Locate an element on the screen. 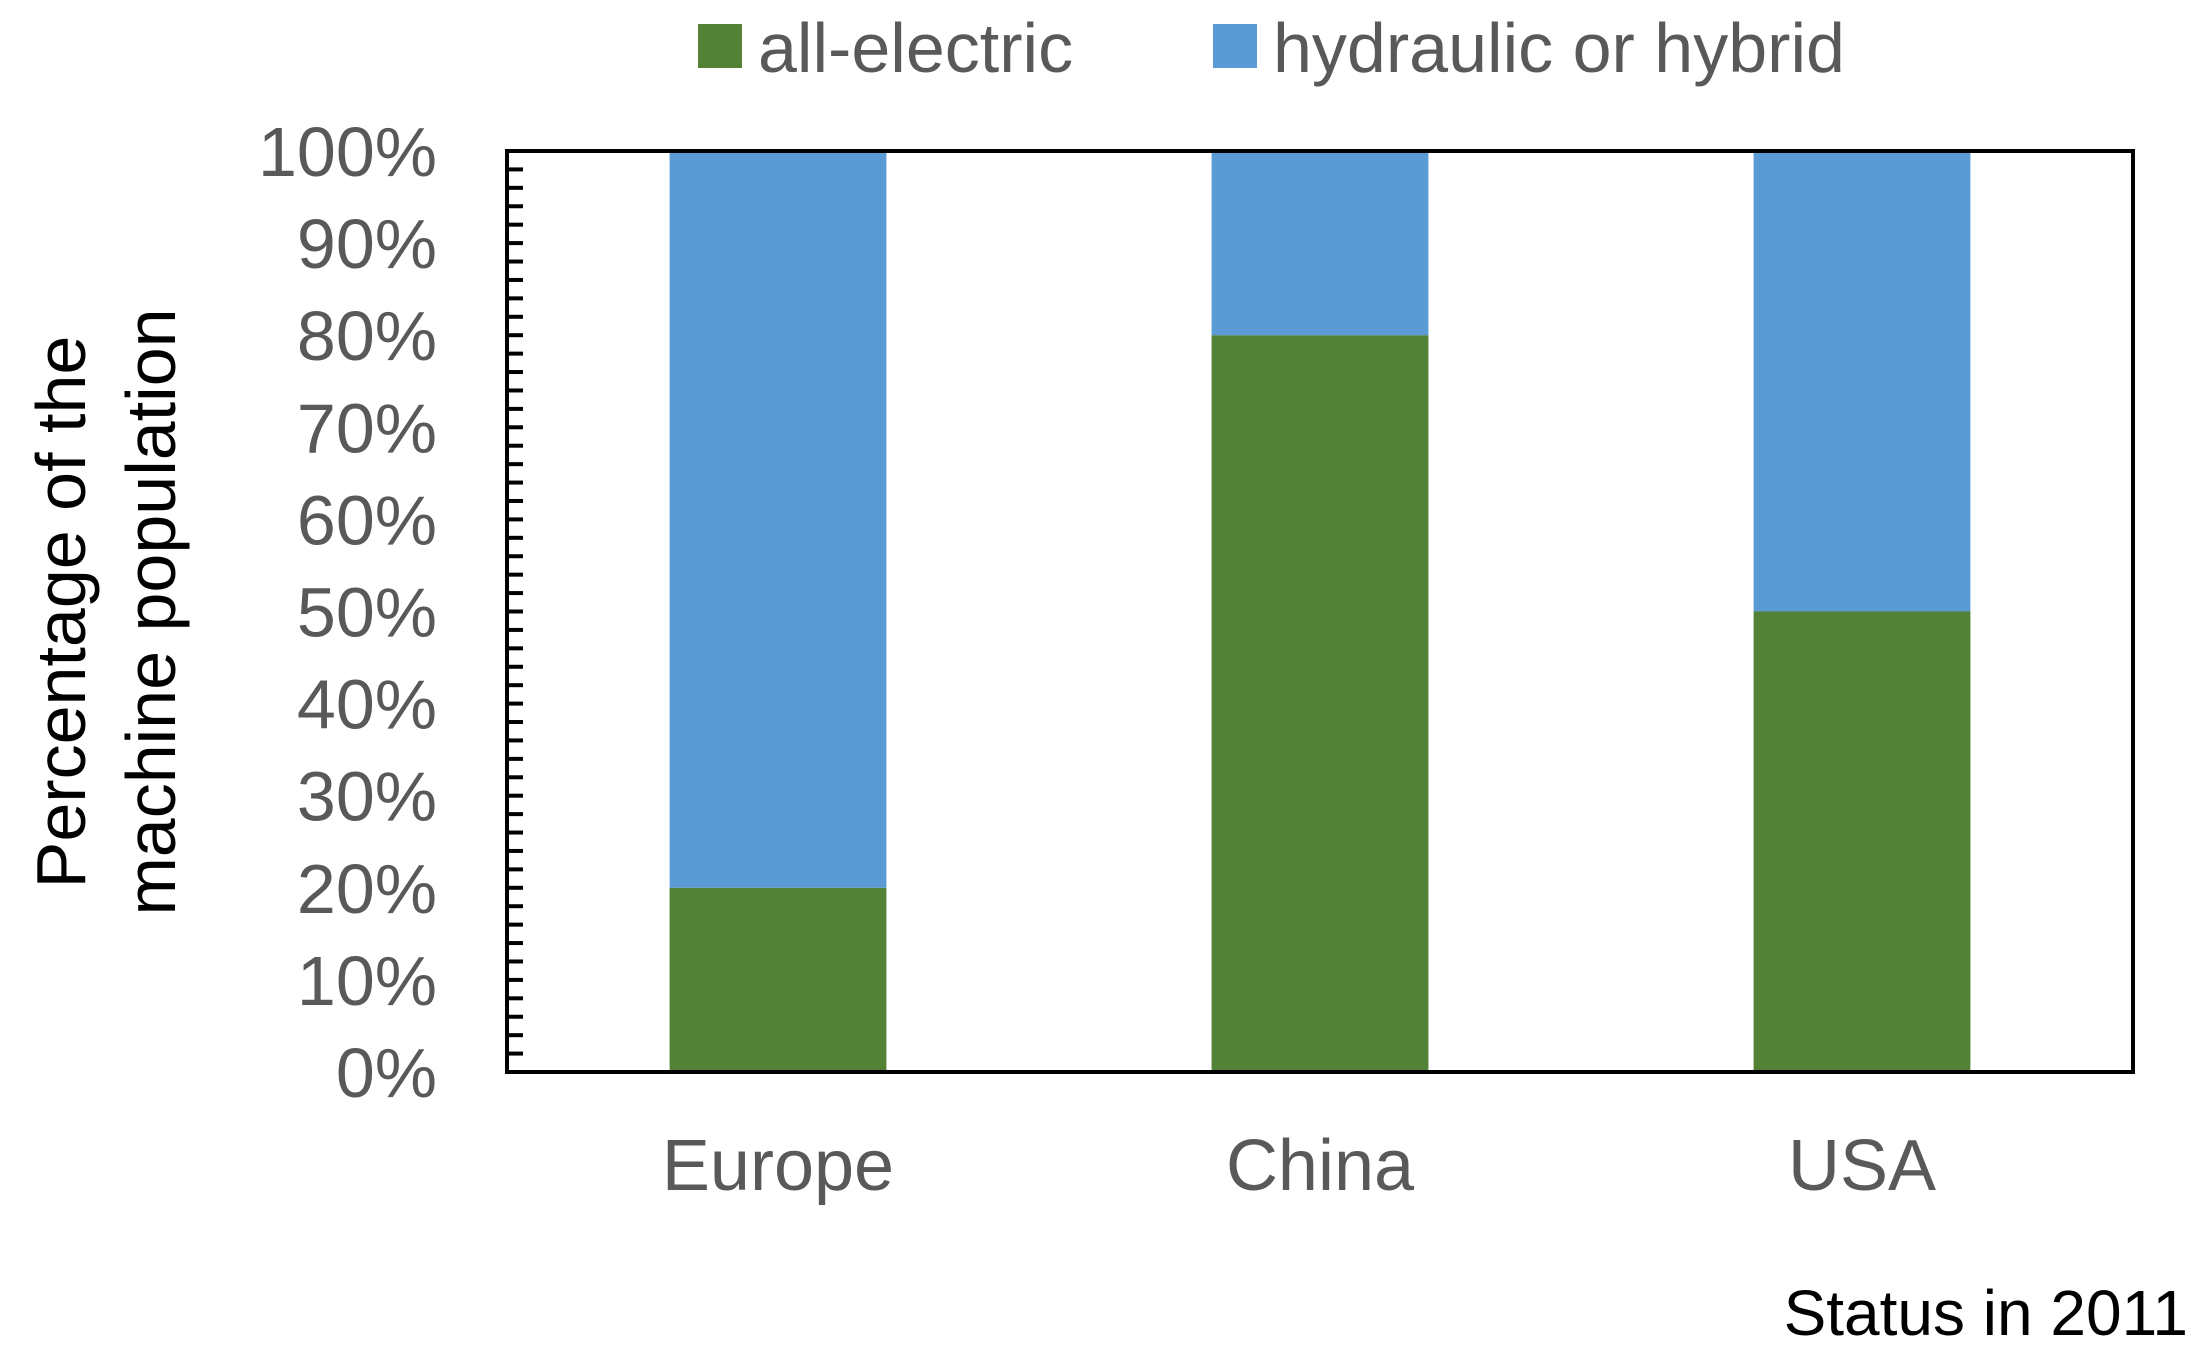  legend-label-hydraulic-or-hybrid: hydraulic or hybrid is located at coordinates (1559, 48).